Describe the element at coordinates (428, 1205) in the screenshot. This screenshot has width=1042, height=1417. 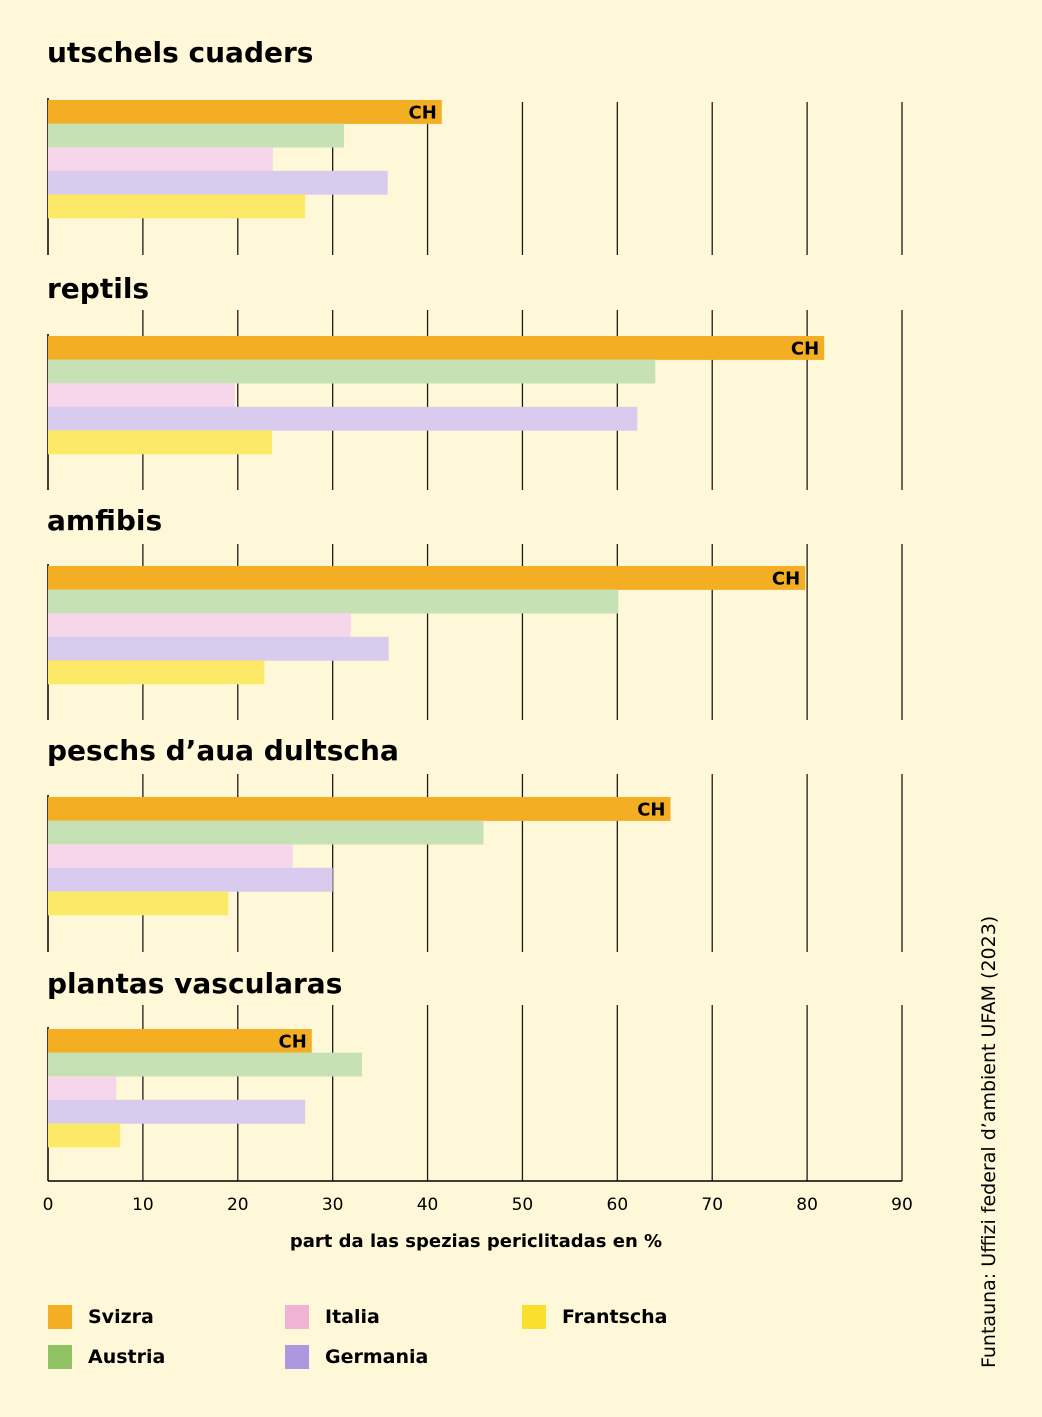
I see `x-tick-label: 40` at that location.